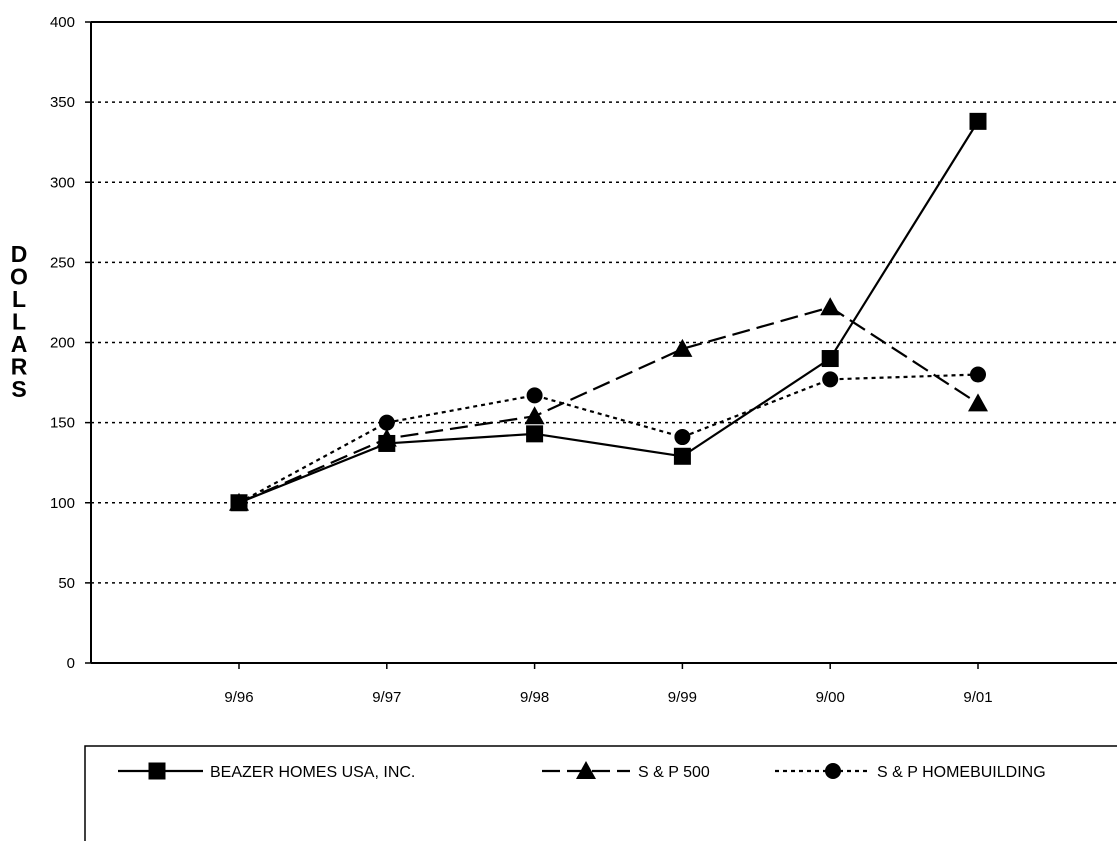  I want to click on x-tick-label: 9/01, so click(977, 697).